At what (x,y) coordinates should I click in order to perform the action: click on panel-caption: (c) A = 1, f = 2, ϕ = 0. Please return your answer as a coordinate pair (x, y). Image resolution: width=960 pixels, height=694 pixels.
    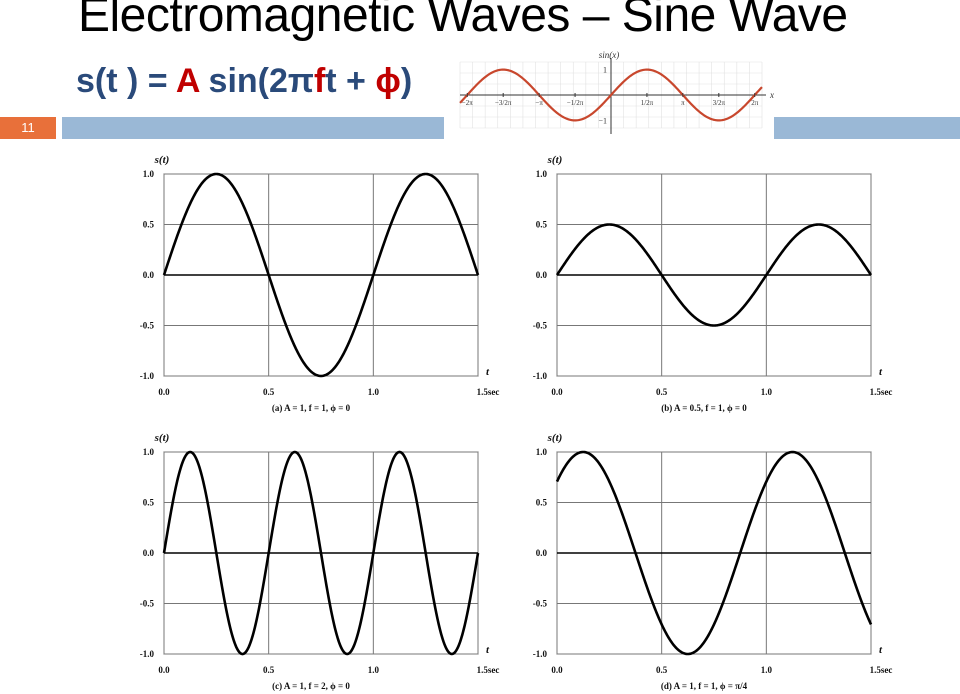
    Looking at the image, I should click on (311, 686).